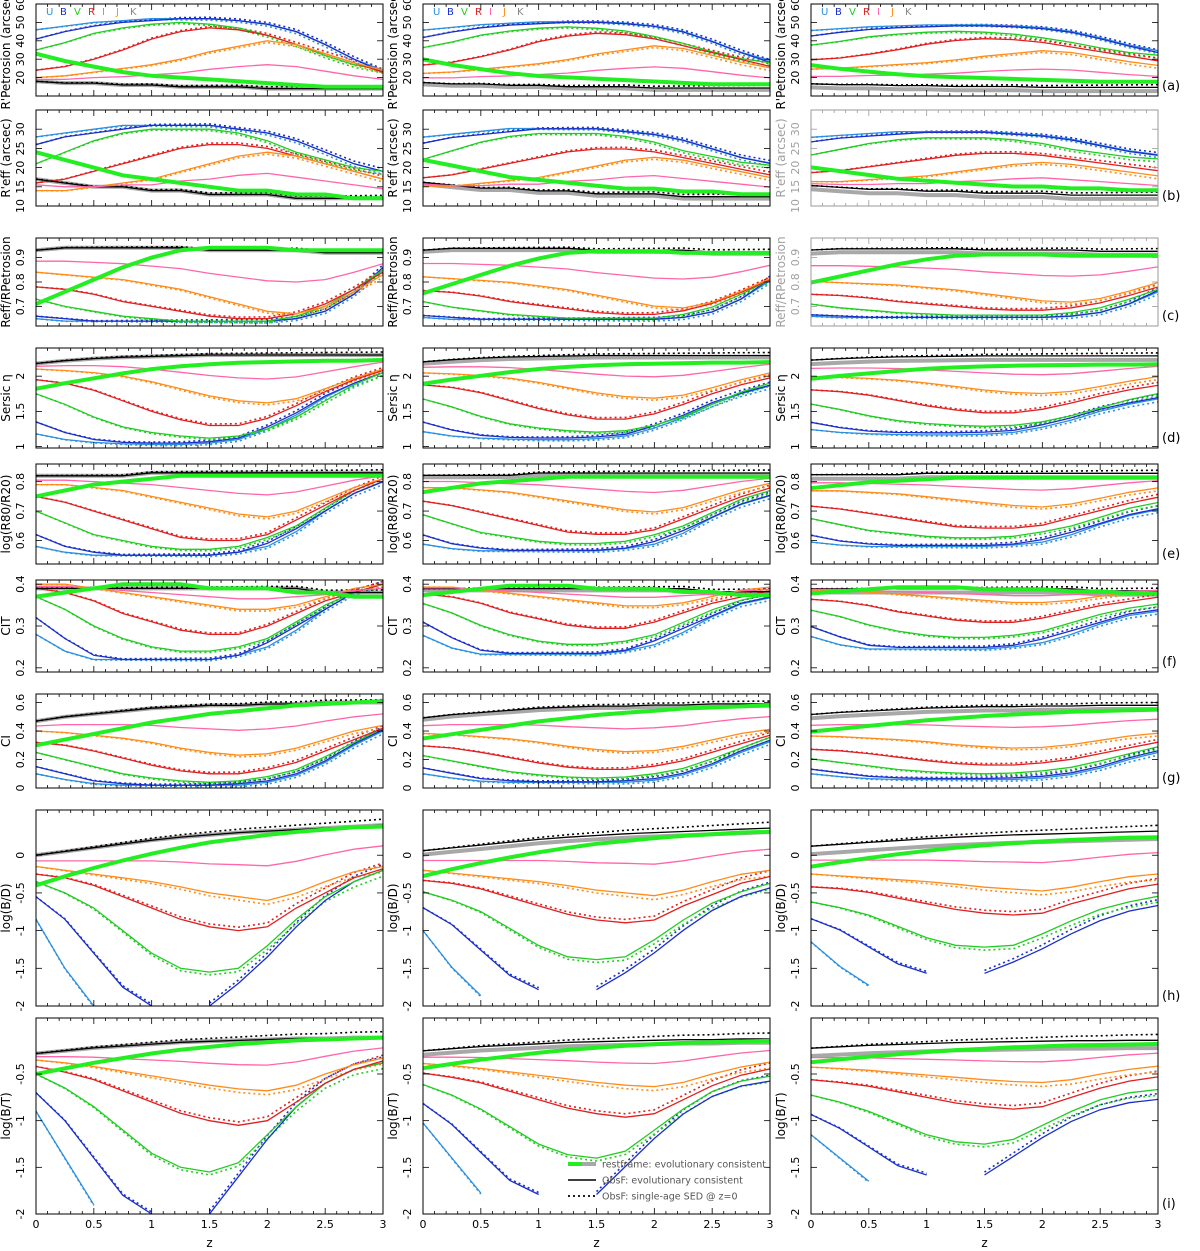 The height and width of the screenshot is (1251, 1200). I want to click on x-tick-label: 3, so click(383, 1224).